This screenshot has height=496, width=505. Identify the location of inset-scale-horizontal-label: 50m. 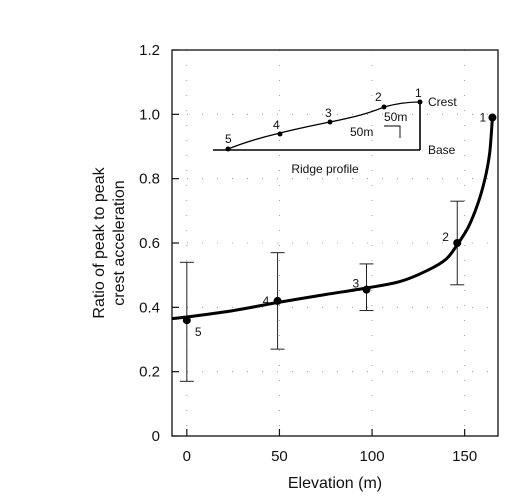
(395, 117).